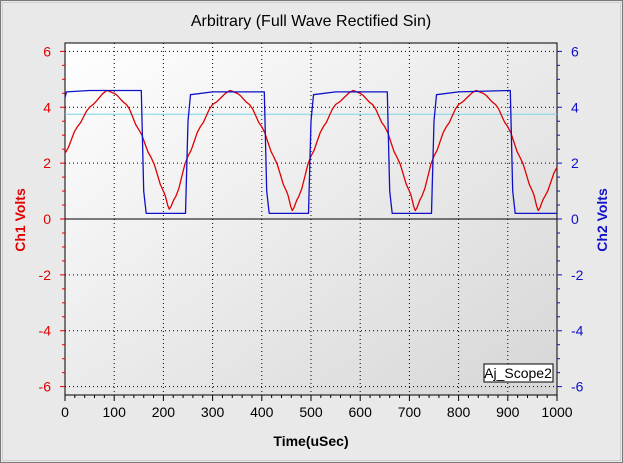 This screenshot has width=623, height=463. I want to click on y-left-tick-label: 0, so click(47, 219).